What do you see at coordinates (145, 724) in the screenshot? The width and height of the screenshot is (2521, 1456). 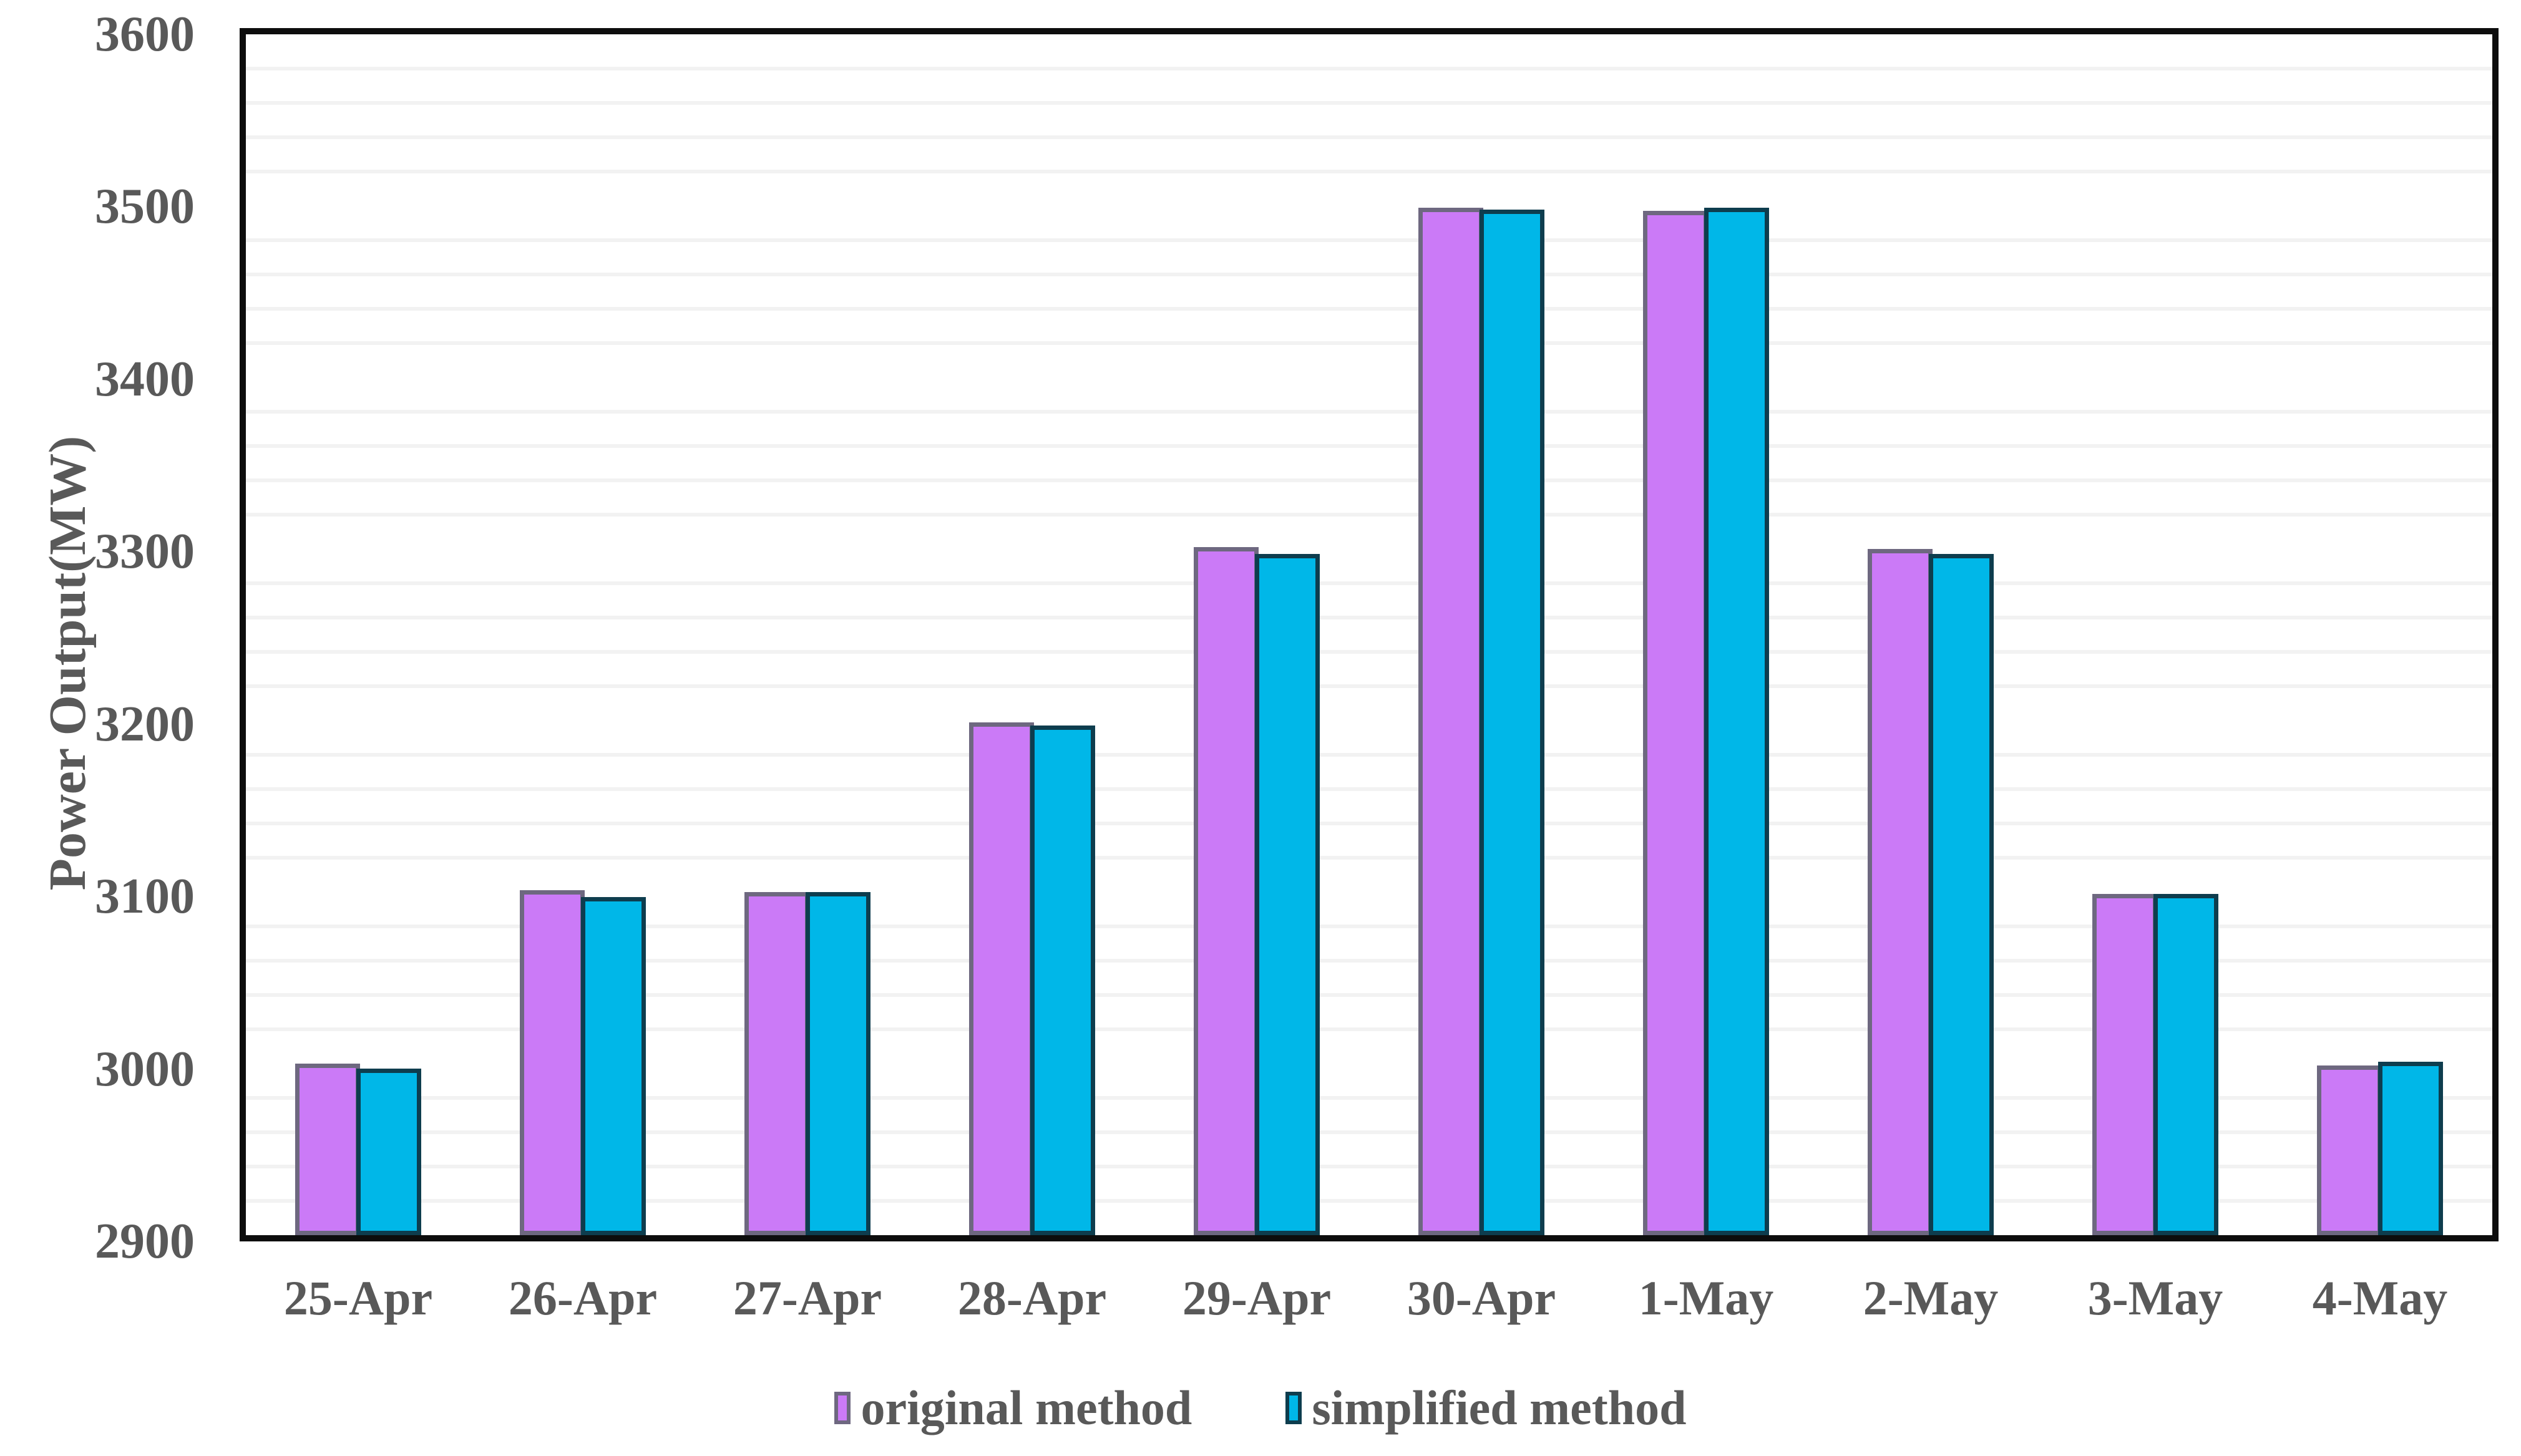 I see `y-tick-label-3200: 3200` at bounding box center [145, 724].